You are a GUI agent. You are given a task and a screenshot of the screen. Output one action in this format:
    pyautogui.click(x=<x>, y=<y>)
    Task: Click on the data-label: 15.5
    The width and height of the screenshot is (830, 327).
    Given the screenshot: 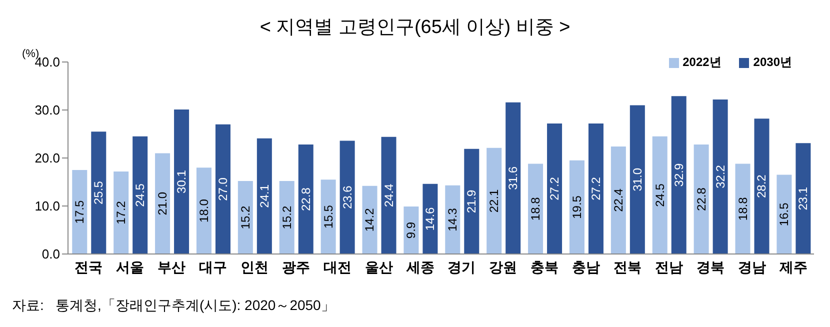 What is the action you would take?
    pyautogui.click(x=328, y=216)
    